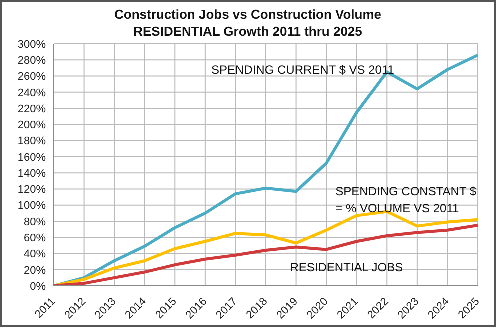 This screenshot has height=331, width=500. Describe the element at coordinates (35, 238) in the screenshot. I see `y-tick-label: 60%` at that location.